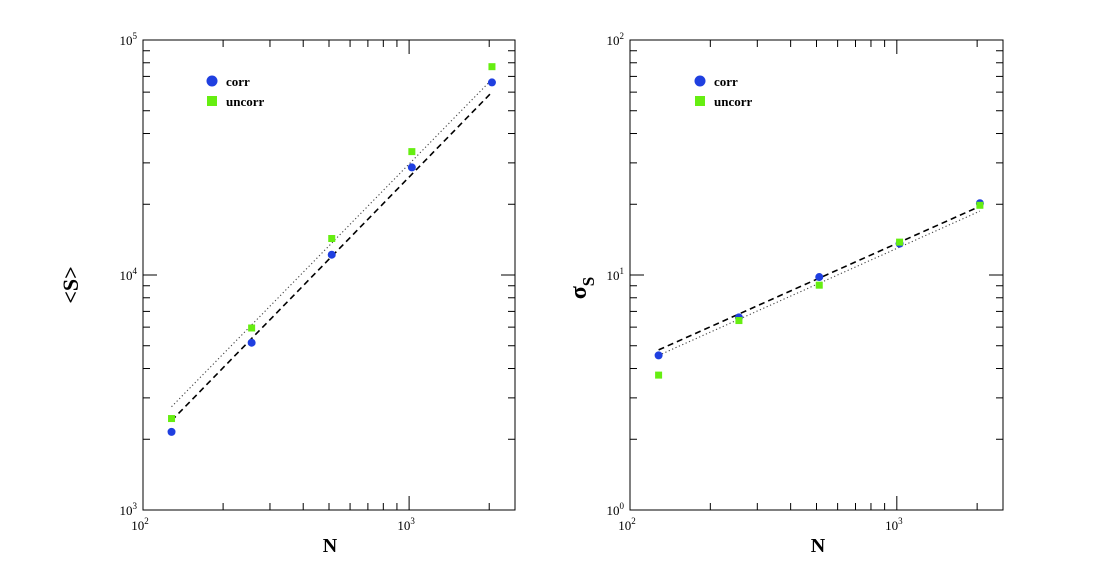 Image resolution: width=1107 pixels, height=572 pixels. I want to click on y-tick-label: 10⁴, so click(129, 274).